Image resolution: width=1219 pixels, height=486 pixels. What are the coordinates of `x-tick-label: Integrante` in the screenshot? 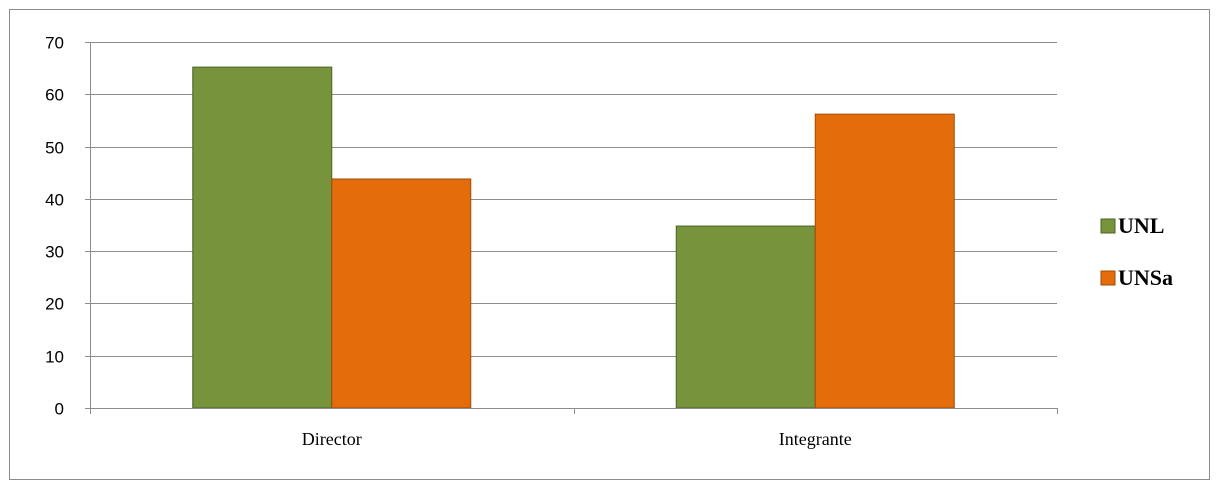 It's located at (815, 439).